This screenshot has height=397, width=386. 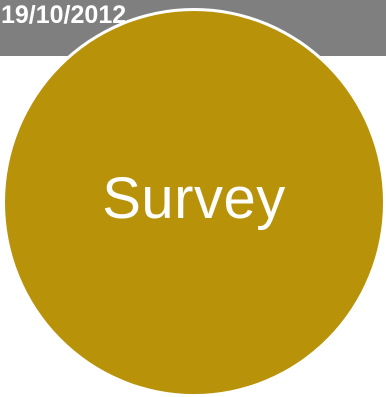 I want to click on date-label: 19/10/2012, so click(x=64, y=15).